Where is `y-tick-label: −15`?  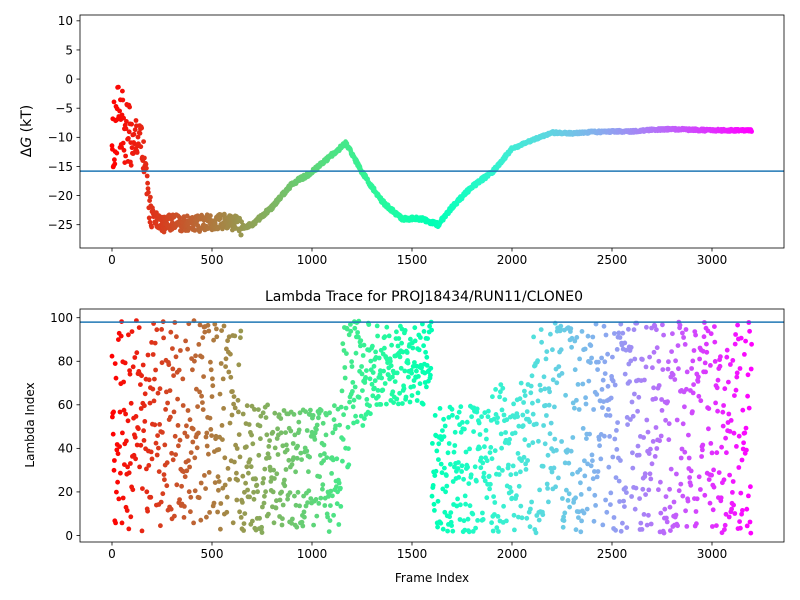
y-tick-label: −15 is located at coordinates (60, 167).